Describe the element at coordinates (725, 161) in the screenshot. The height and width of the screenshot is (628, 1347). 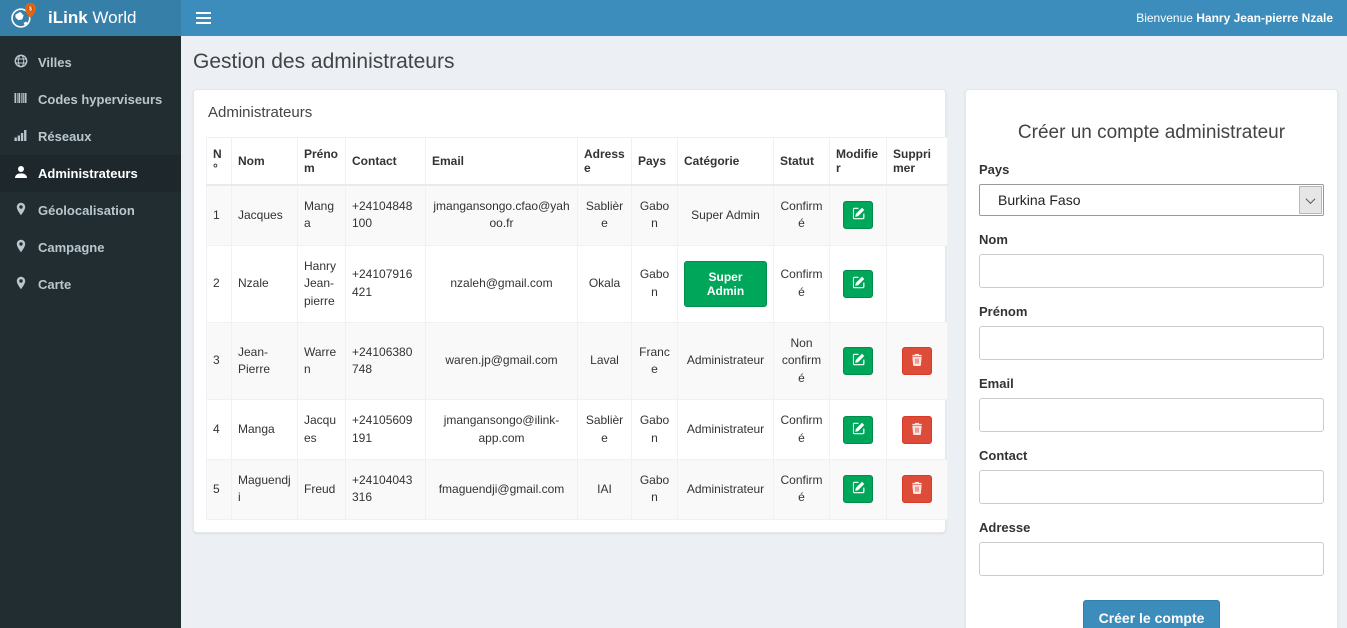
I see `column-header-7: Catégorie` at that location.